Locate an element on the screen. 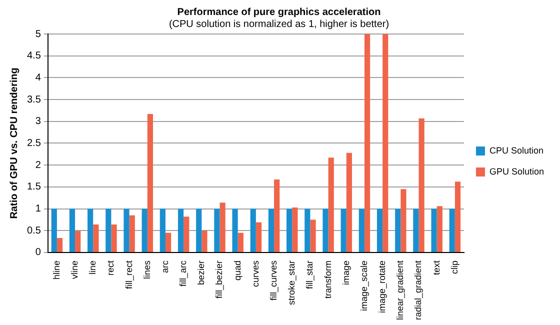 This screenshot has height=325, width=560. x-tick-label: stroke_star is located at coordinates (291, 282).